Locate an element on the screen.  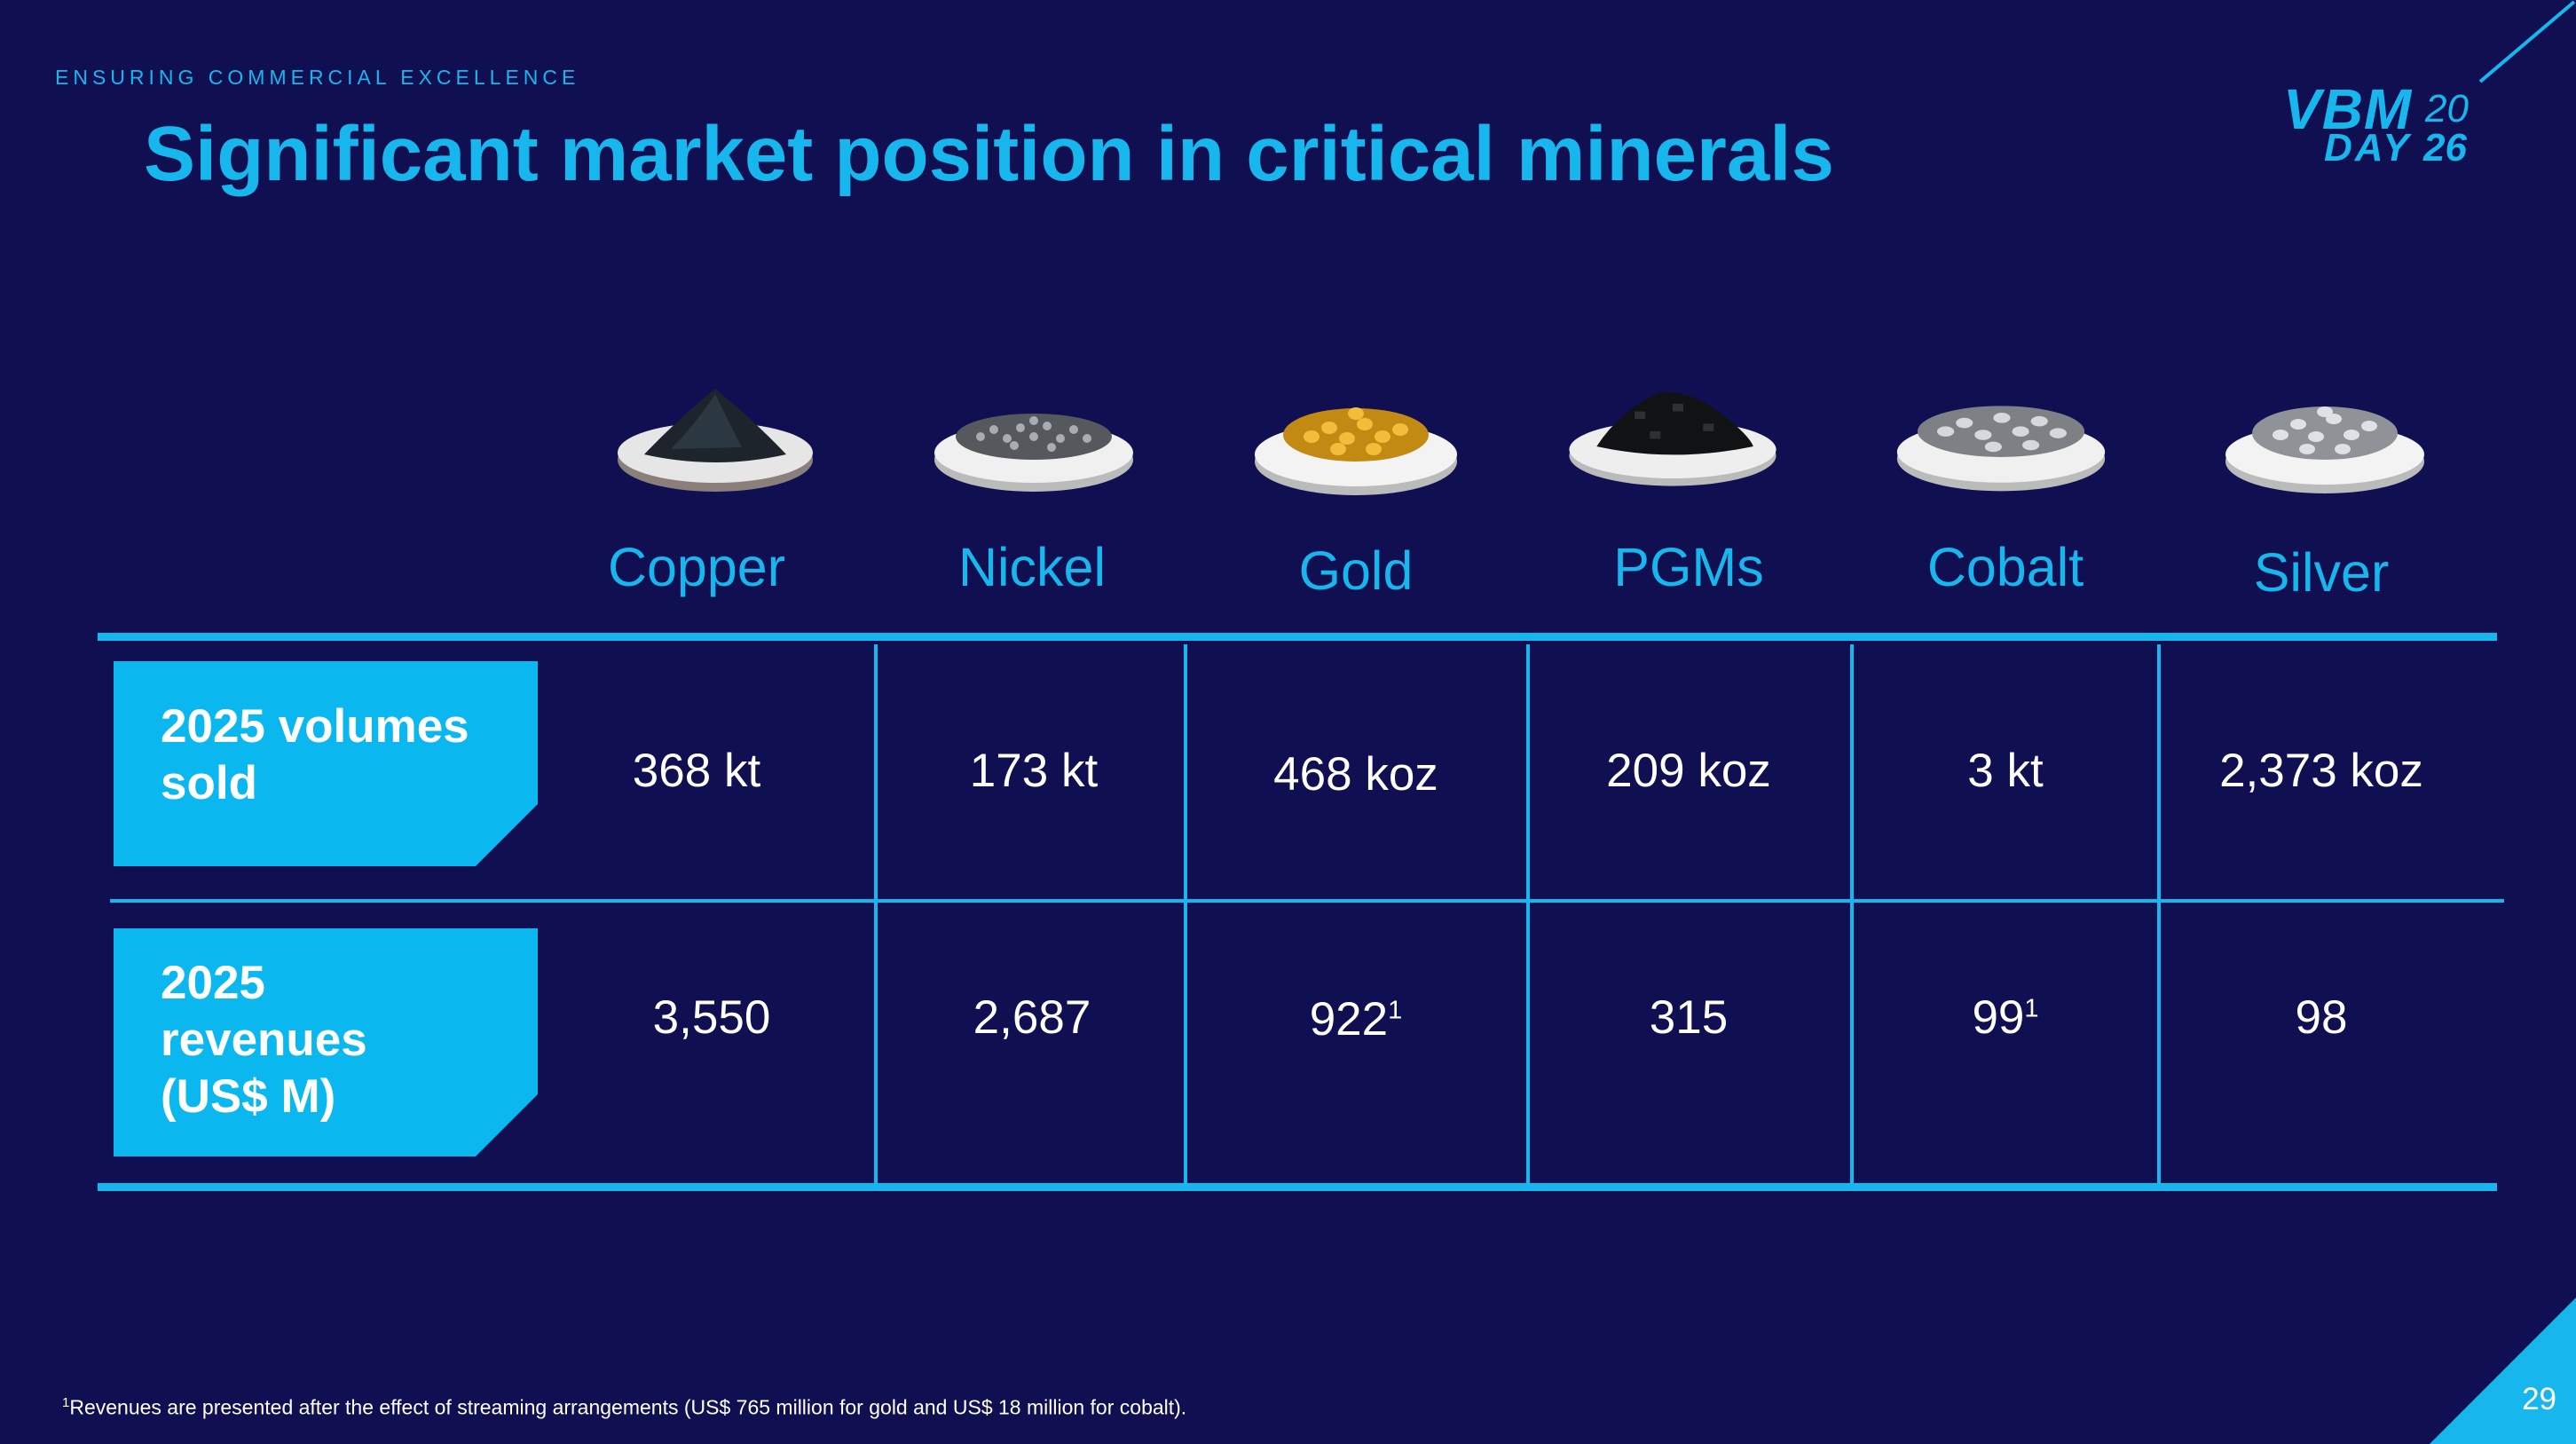
kicker: ENSURING COMMERCIAL EXCELLENCE is located at coordinates (318, 77).